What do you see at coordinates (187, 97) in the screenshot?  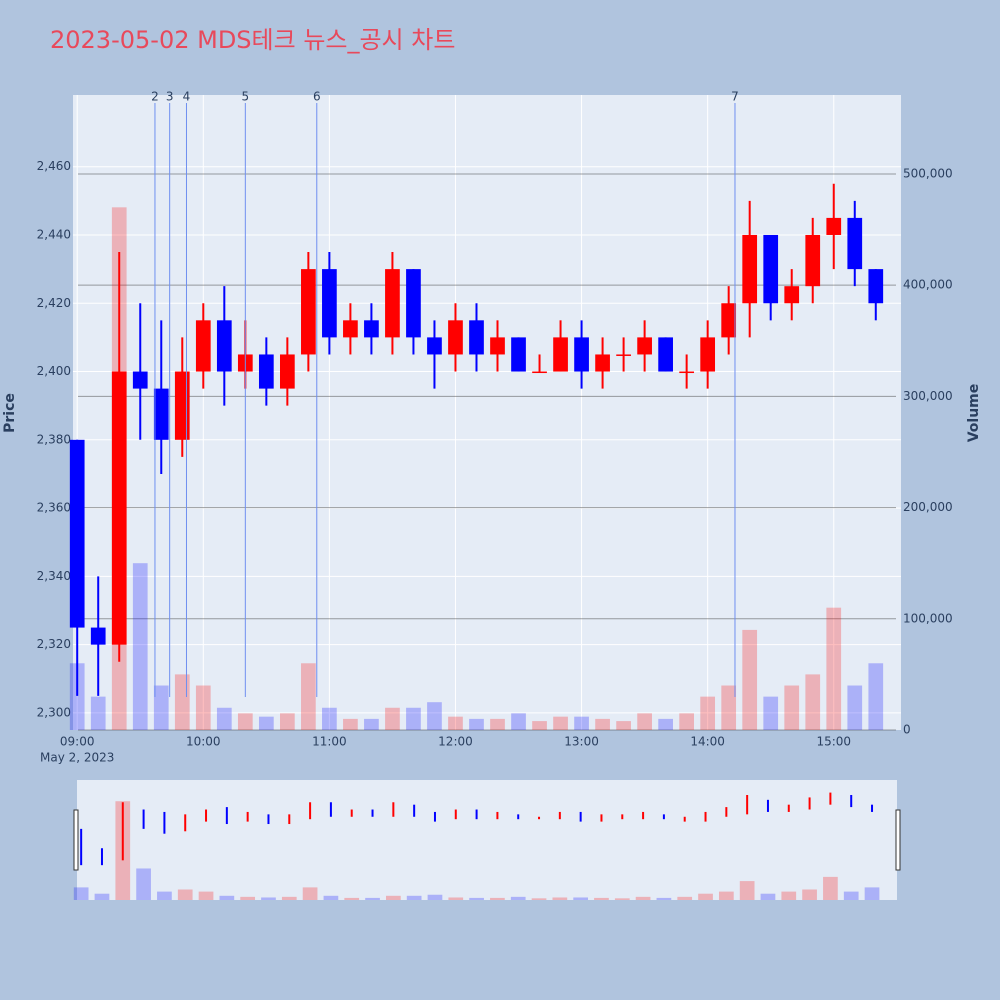 I see `news-label: 4` at bounding box center [187, 97].